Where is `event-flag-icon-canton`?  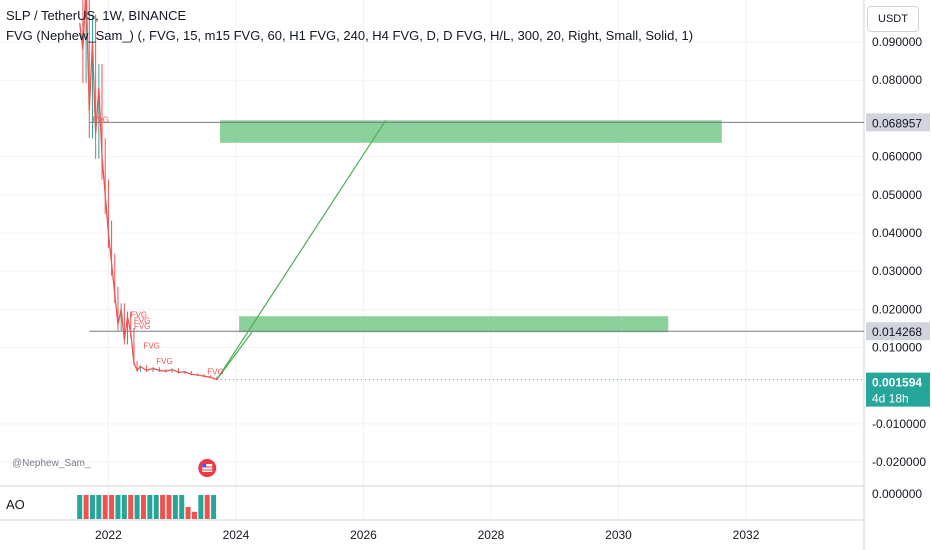
event-flag-icon-canton is located at coordinates (204, 465).